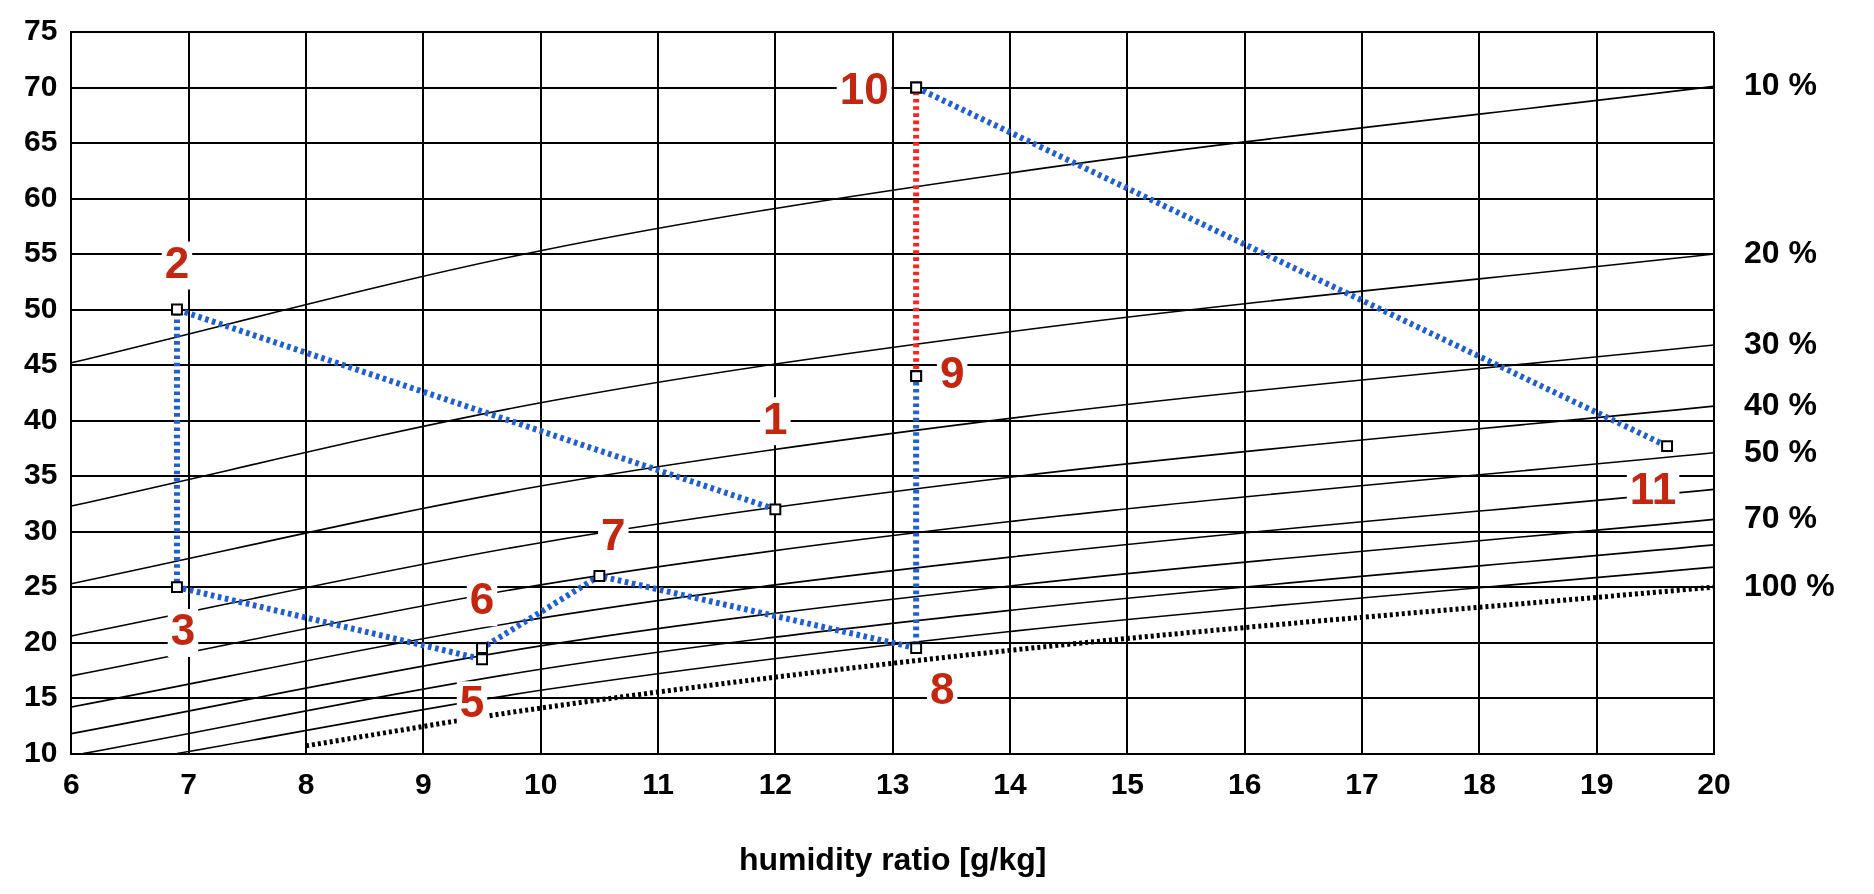 The height and width of the screenshot is (894, 1874). Describe the element at coordinates (942, 689) in the screenshot. I see `annotation: 8` at that location.